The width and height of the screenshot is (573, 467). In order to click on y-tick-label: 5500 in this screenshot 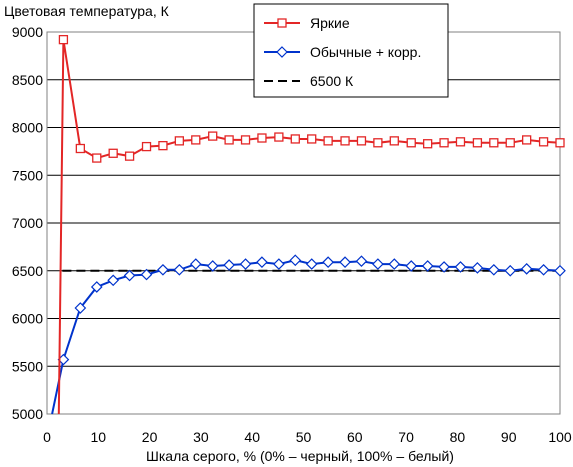, I will do `click(27, 366)`.